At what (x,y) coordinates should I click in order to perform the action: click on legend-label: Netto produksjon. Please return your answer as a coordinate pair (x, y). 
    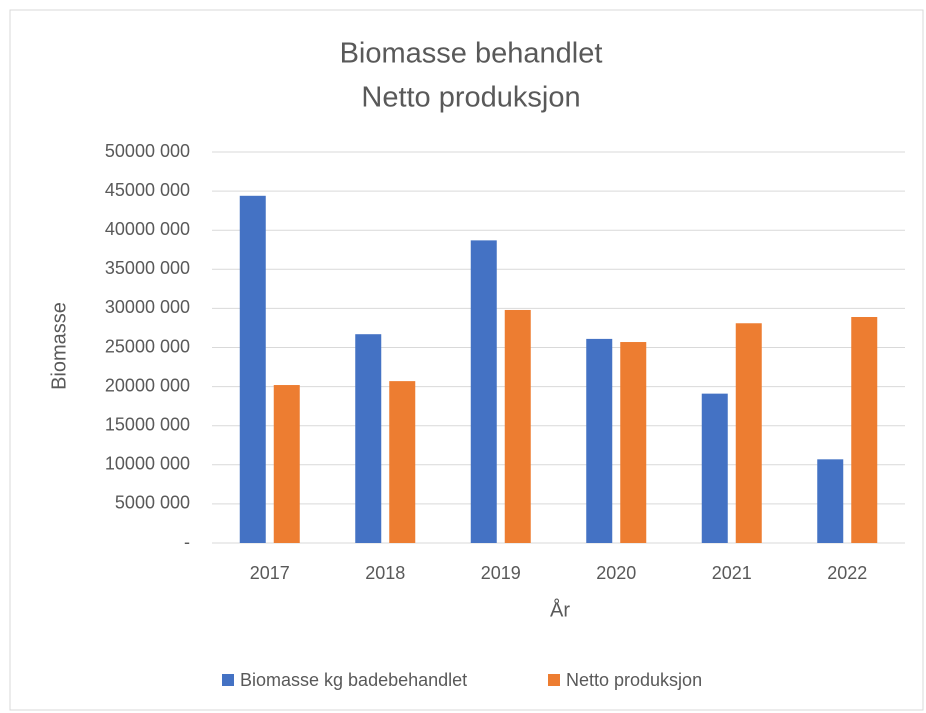
    Looking at the image, I should click on (634, 680).